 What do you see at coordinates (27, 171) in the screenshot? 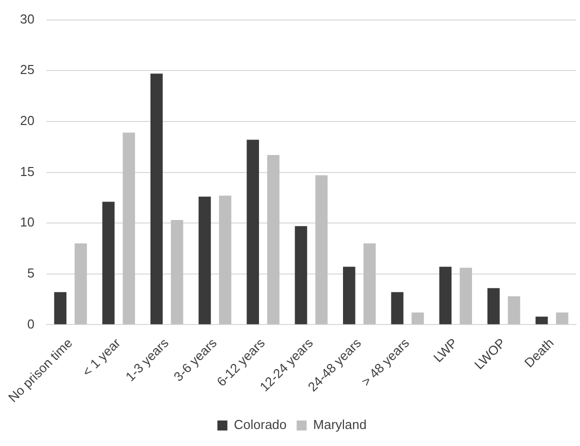
I see `y-tick-label: 15` at bounding box center [27, 171].